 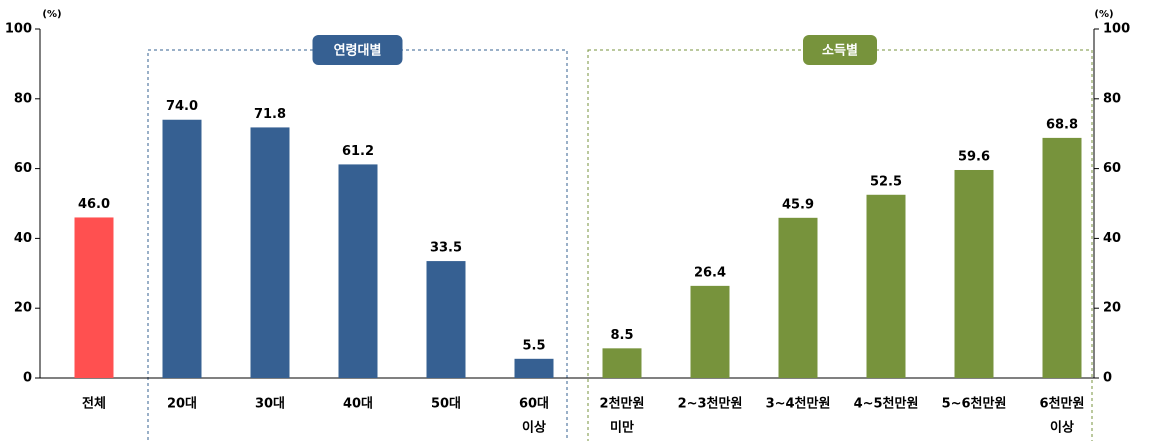 I want to click on y2-tick-label: 80, so click(x=1112, y=98).